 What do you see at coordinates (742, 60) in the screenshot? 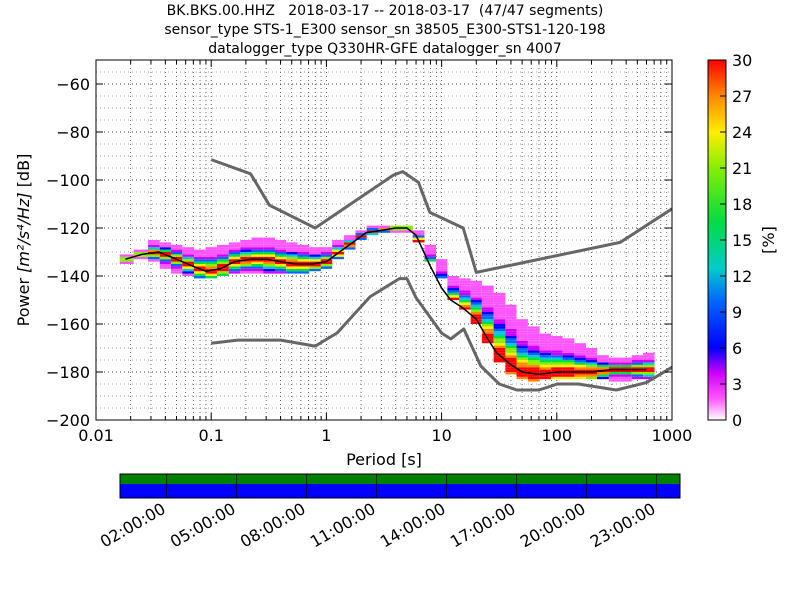
I see `colorbar-tick-label: 30` at bounding box center [742, 60].